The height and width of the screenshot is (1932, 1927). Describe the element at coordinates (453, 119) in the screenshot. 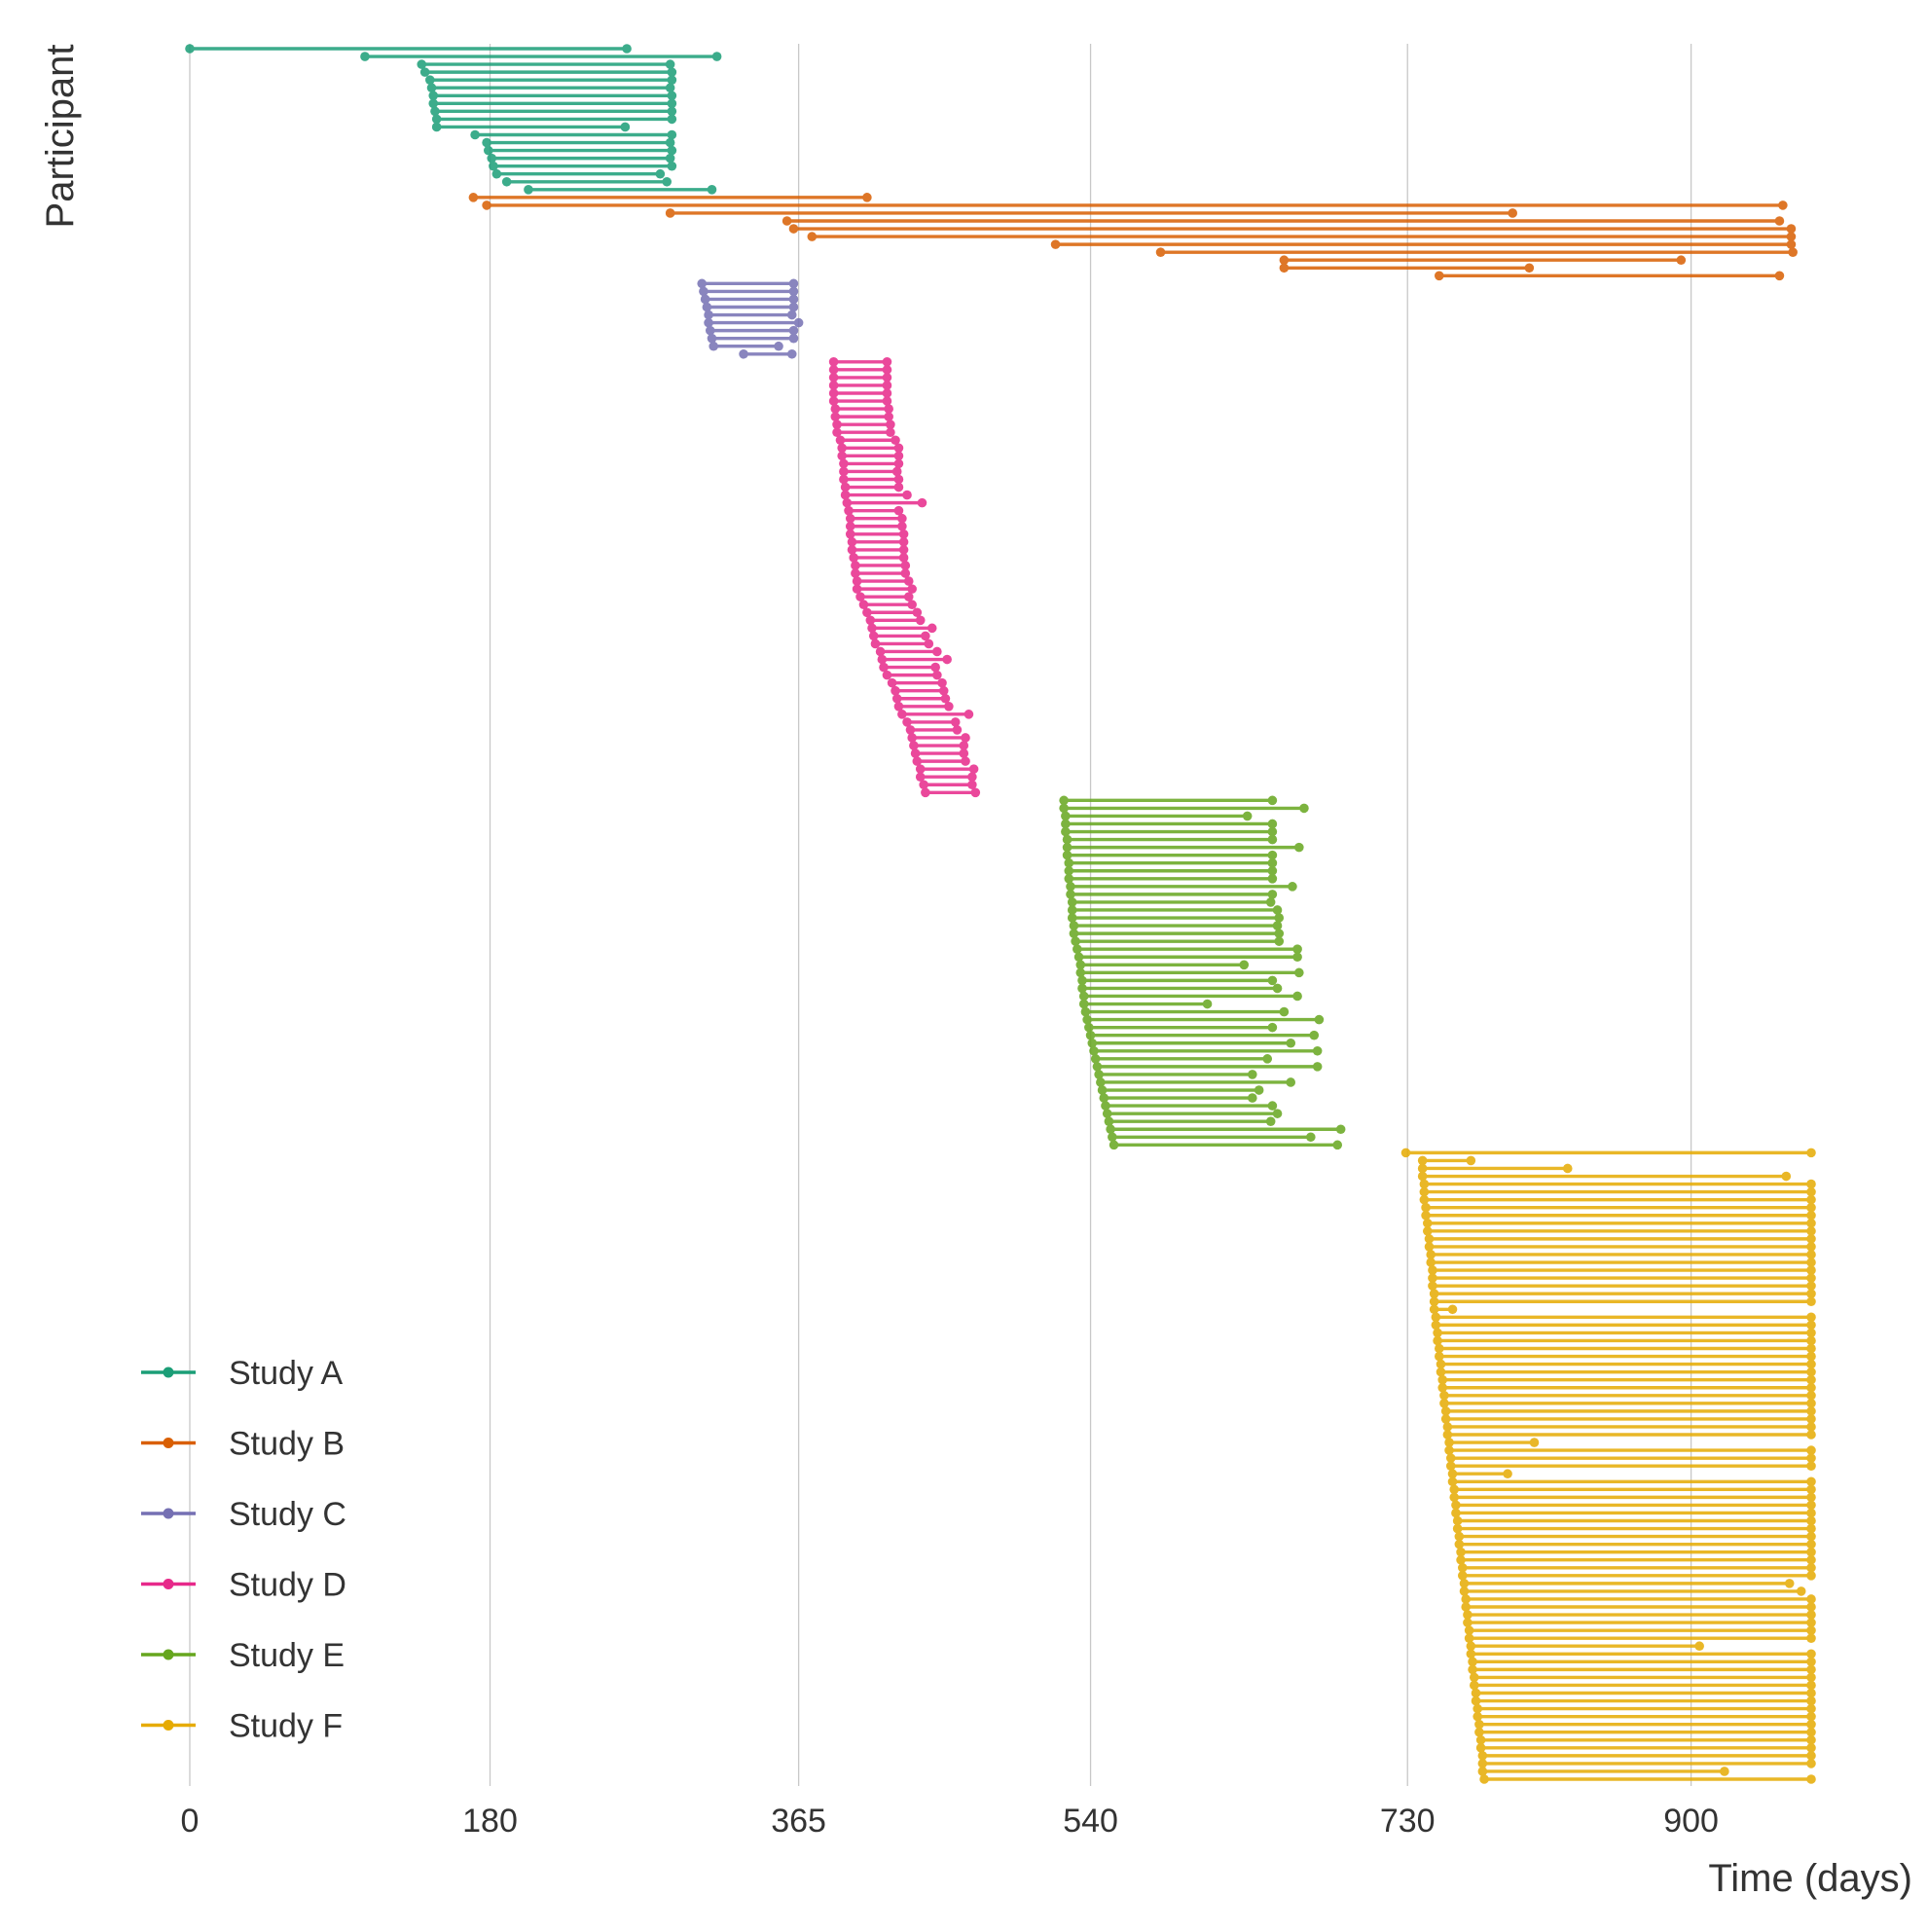

I see `series-study-a` at that location.